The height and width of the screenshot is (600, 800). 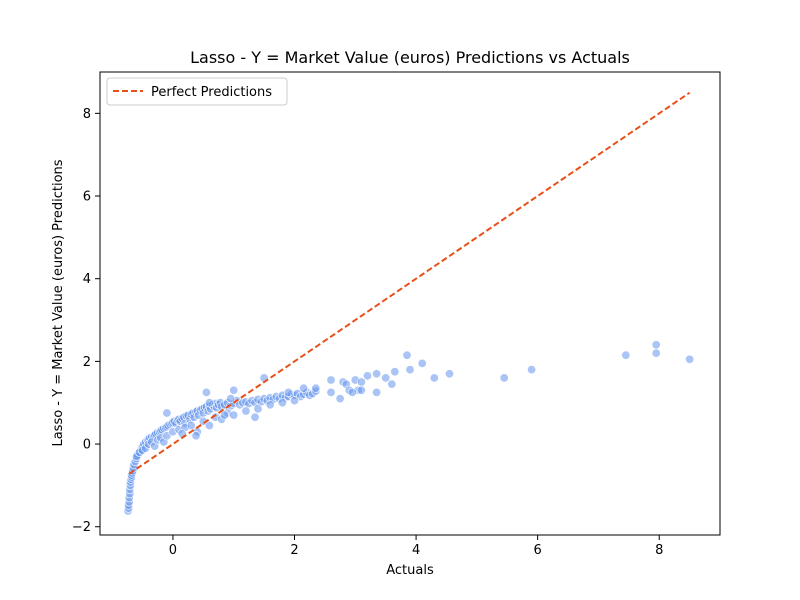 I want to click on legend-box, so click(x=197, y=91).